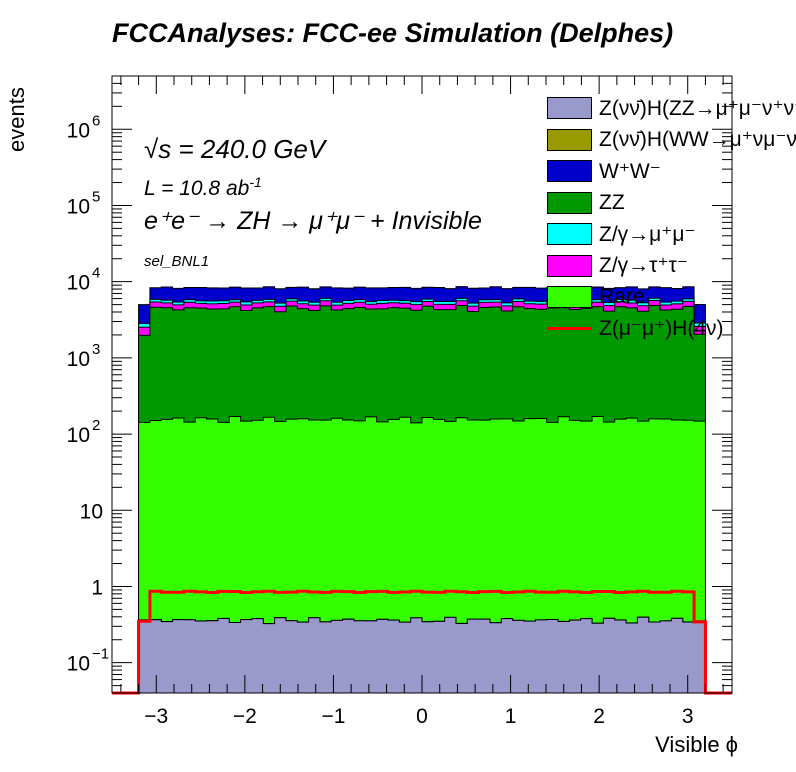  Describe the element at coordinates (612, 202) in the screenshot. I see `legend-label: ZZ` at that location.